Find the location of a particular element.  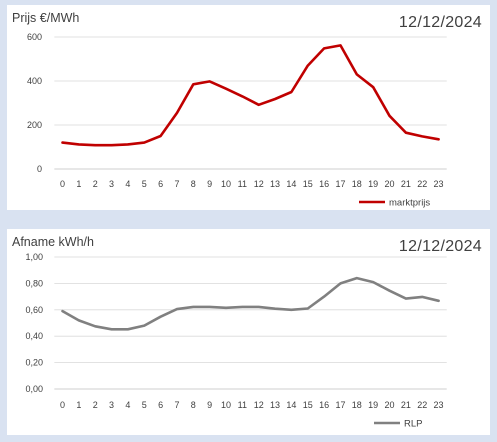

x-tick-label: 18 is located at coordinates (357, 184).